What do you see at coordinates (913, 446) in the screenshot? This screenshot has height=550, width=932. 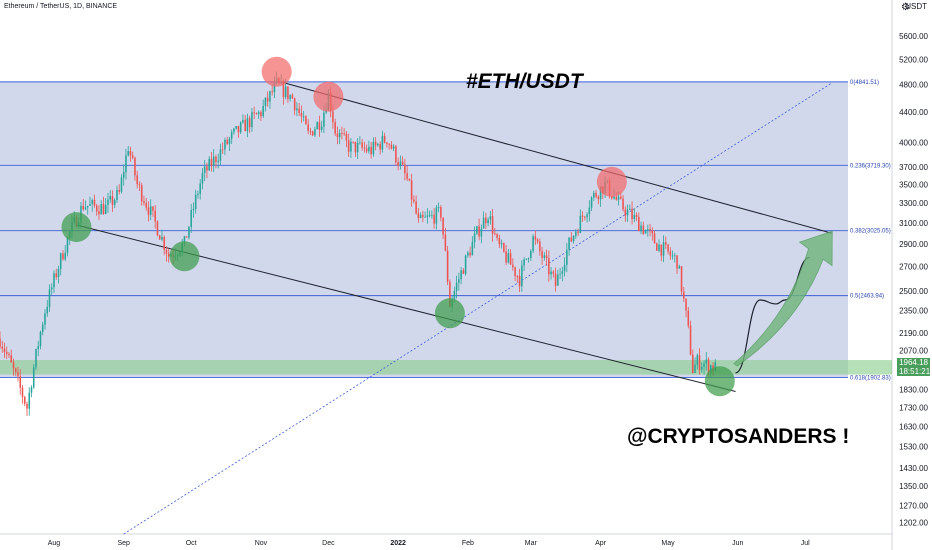 I see `y-tick-label: 1530.00` at bounding box center [913, 446].